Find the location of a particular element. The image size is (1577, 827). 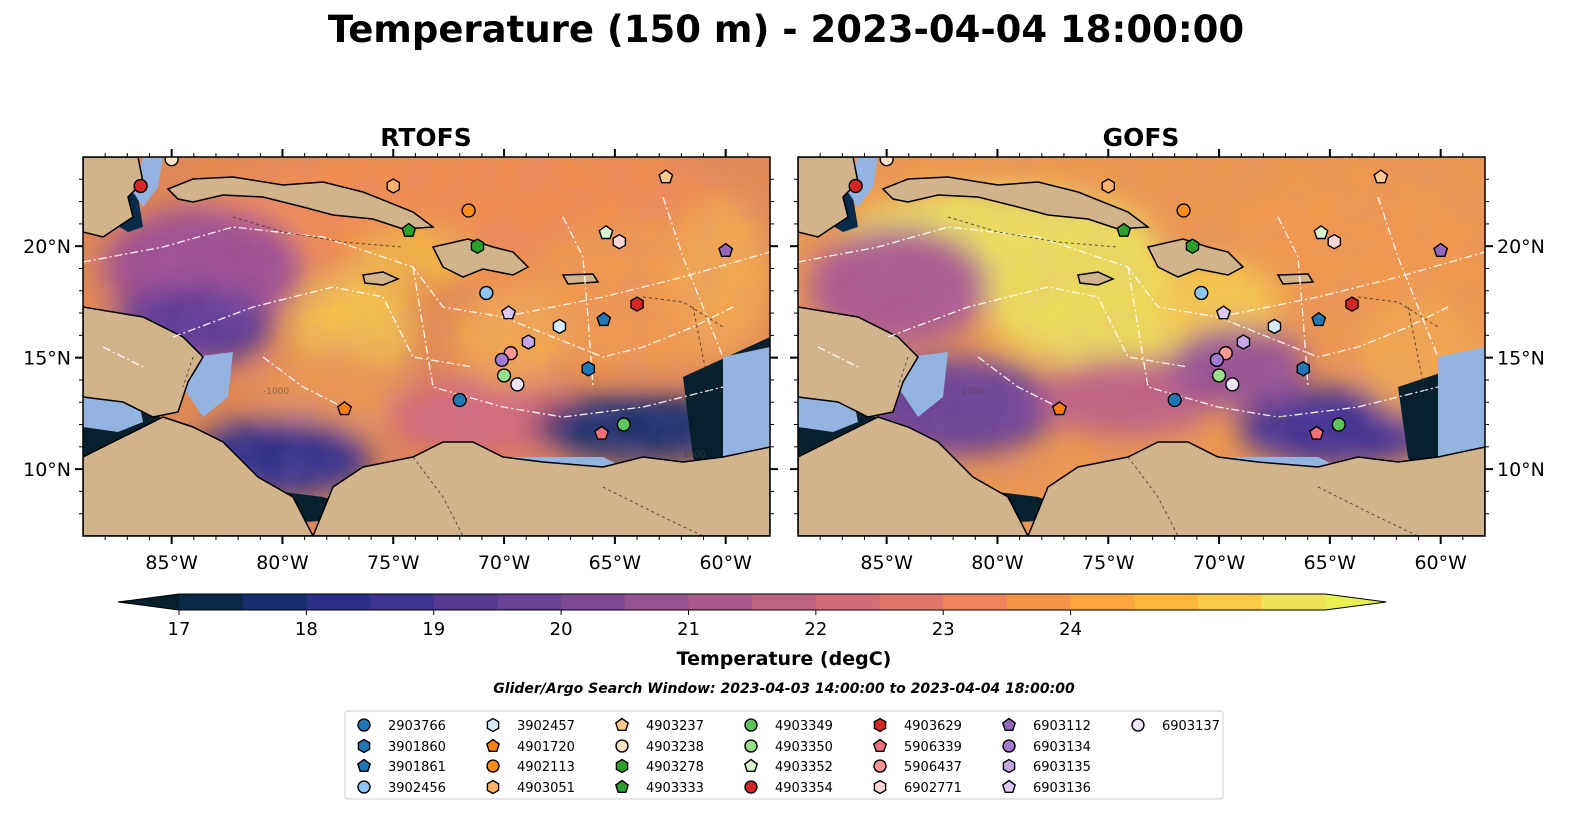

x-tick-label: 70°W is located at coordinates (1219, 563).